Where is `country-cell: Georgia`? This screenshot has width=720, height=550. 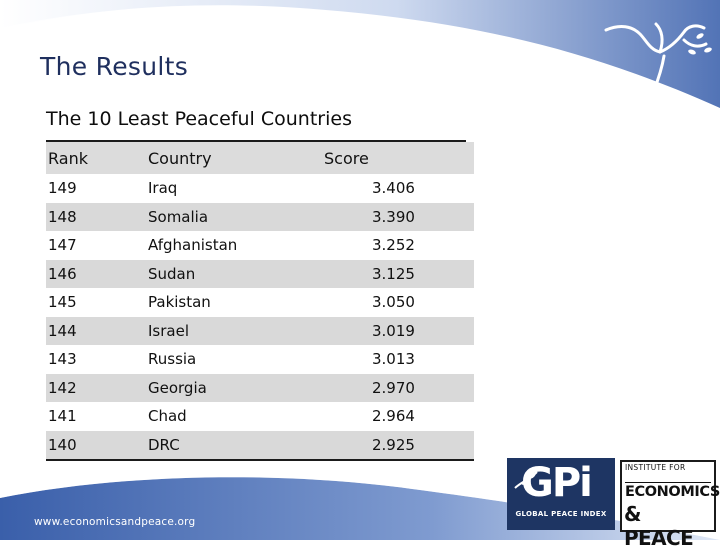 country-cell: Georgia is located at coordinates (233, 387).